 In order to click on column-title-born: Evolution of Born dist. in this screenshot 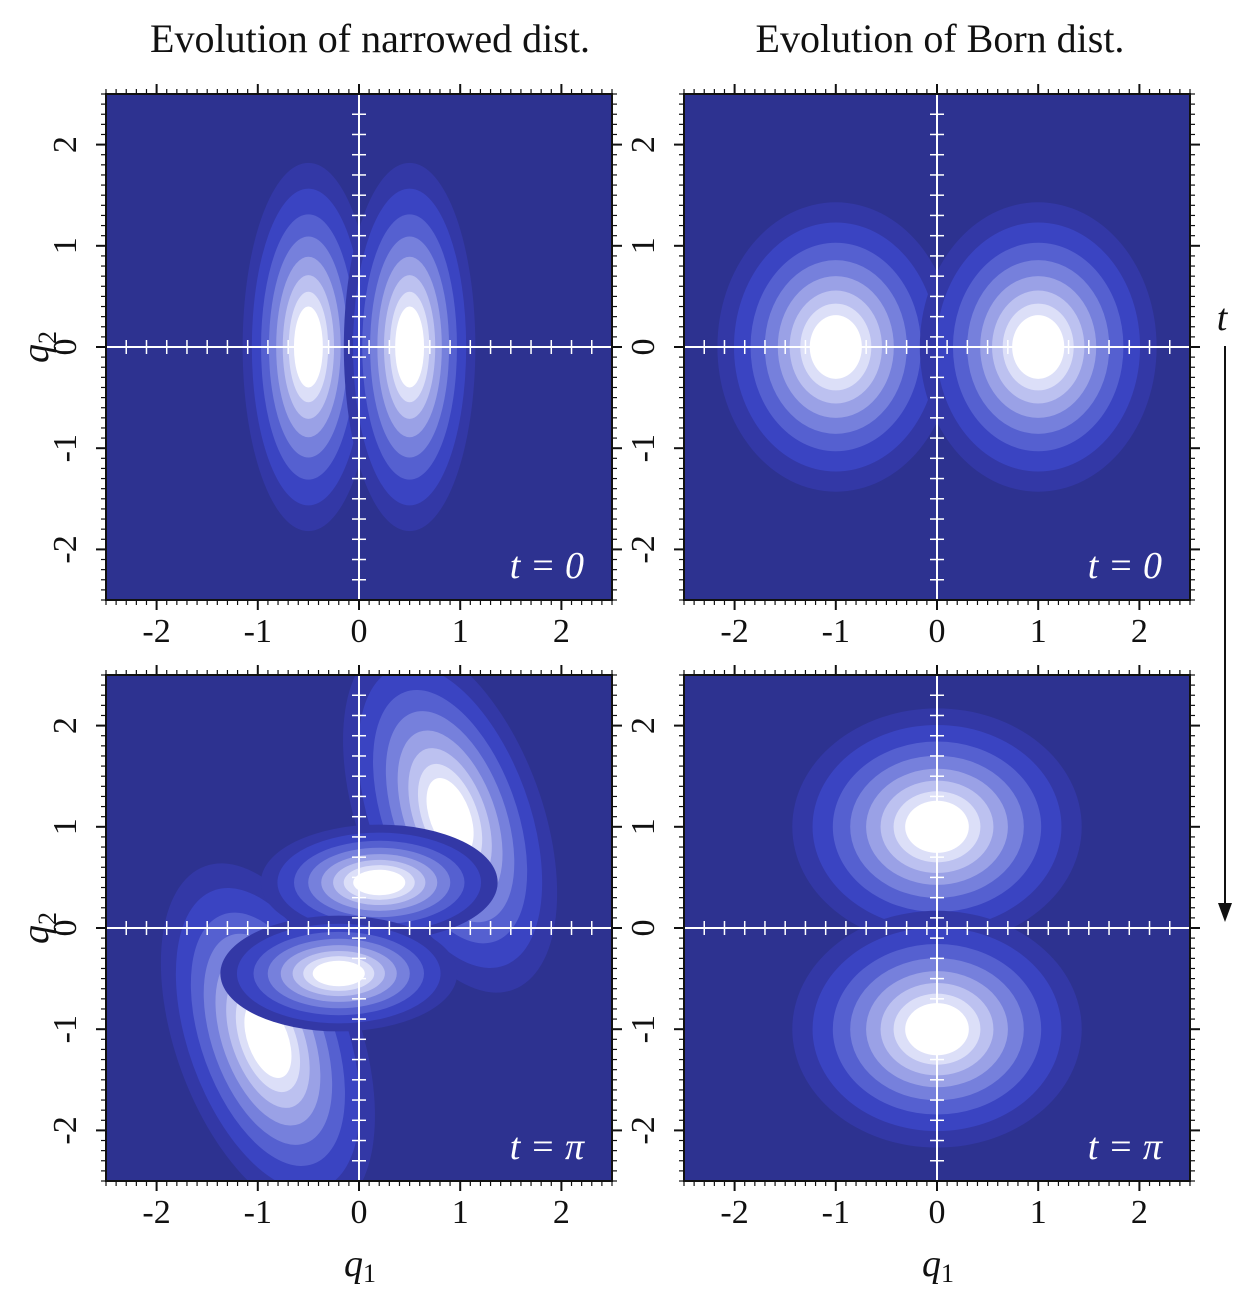, I will do `click(940, 38)`.